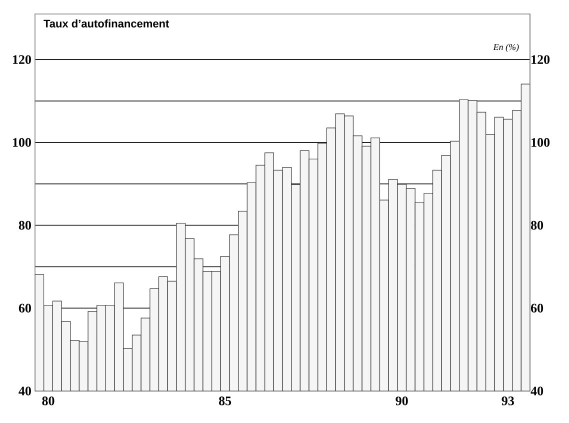 The image size is (569, 423). Describe the element at coordinates (506, 48) in the screenshot. I see `annotation: En (%)` at that location.